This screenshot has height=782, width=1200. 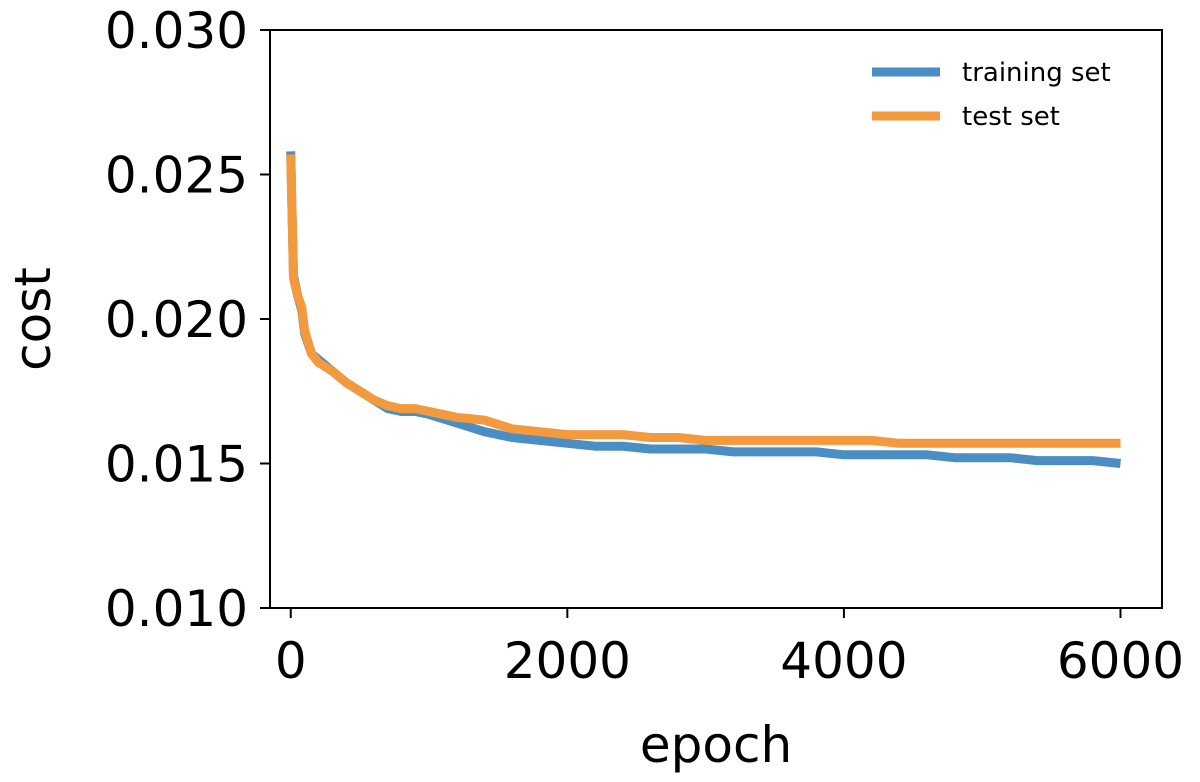 What do you see at coordinates (176, 465) in the screenshot?
I see `y-tick-label: 0.015` at bounding box center [176, 465].